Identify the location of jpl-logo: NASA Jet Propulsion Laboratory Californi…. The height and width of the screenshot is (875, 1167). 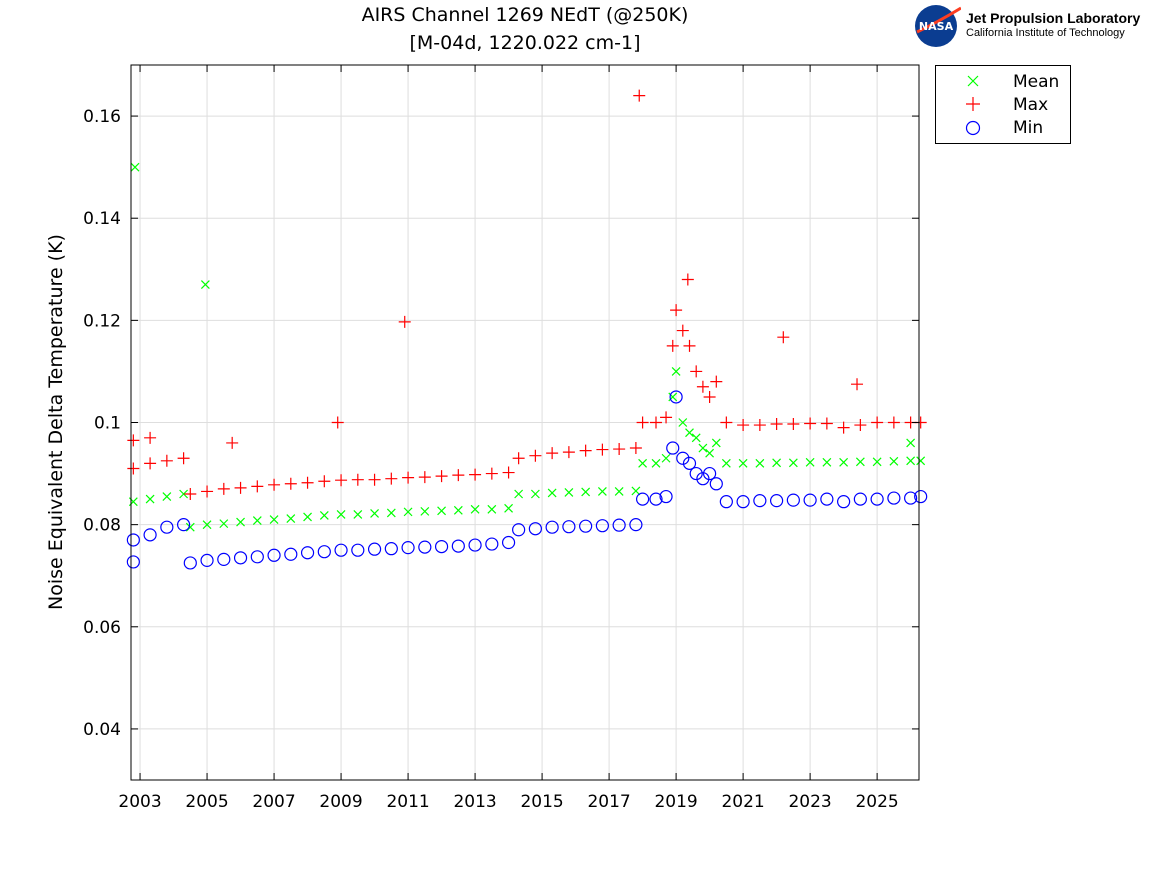
(1038, 26).